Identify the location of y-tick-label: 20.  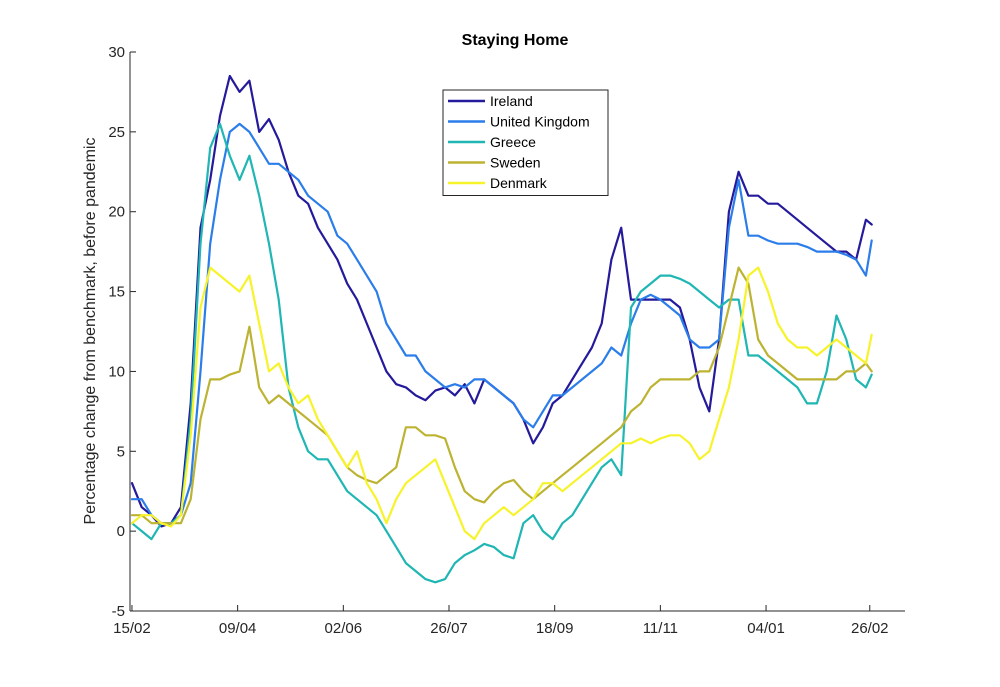
(116, 212).